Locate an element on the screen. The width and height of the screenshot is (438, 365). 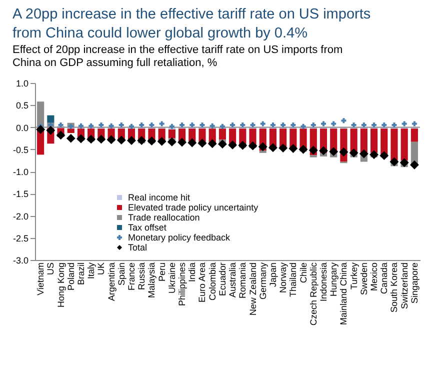
x-tick-label: US is located at coordinates (51, 269).